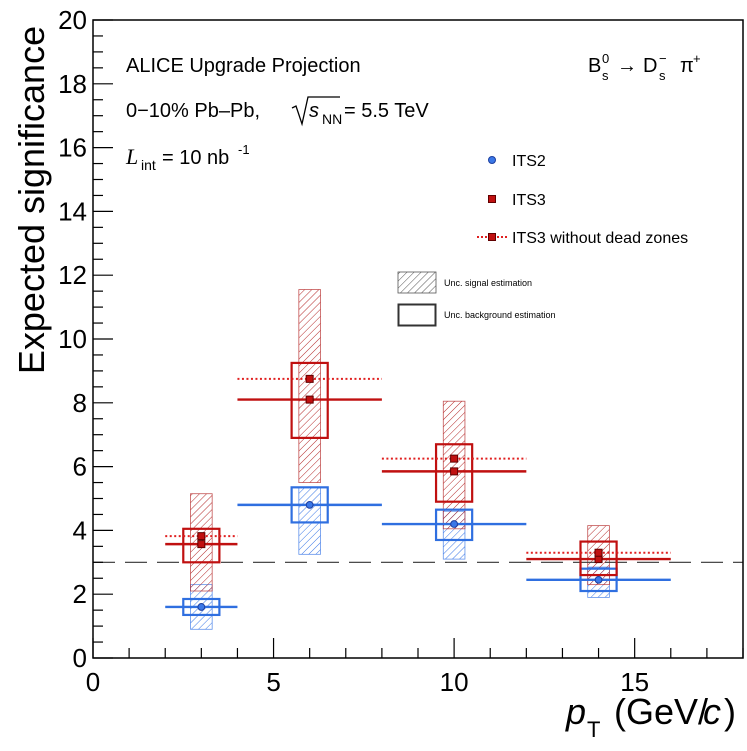 The image size is (747, 751). Describe the element at coordinates (492, 199) in the screenshot. I see `legend-its3-marker` at that location.